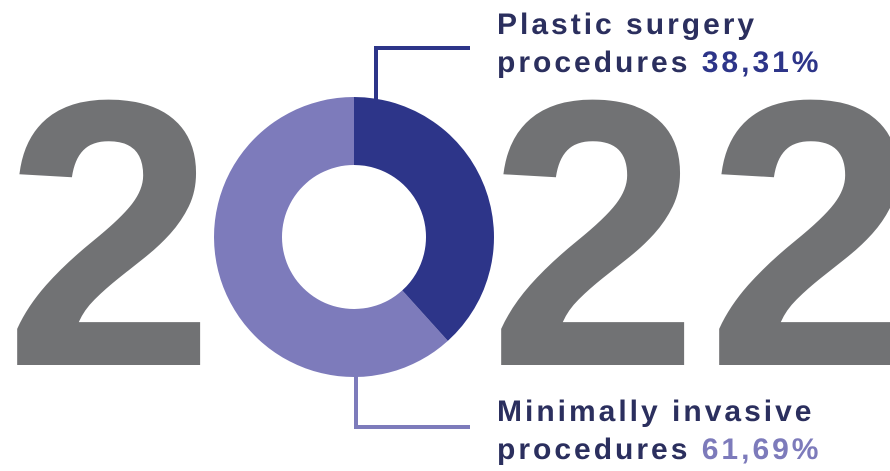 This screenshot has width=890, height=471. I want to click on plastic-value: 38,31%, so click(761, 62).